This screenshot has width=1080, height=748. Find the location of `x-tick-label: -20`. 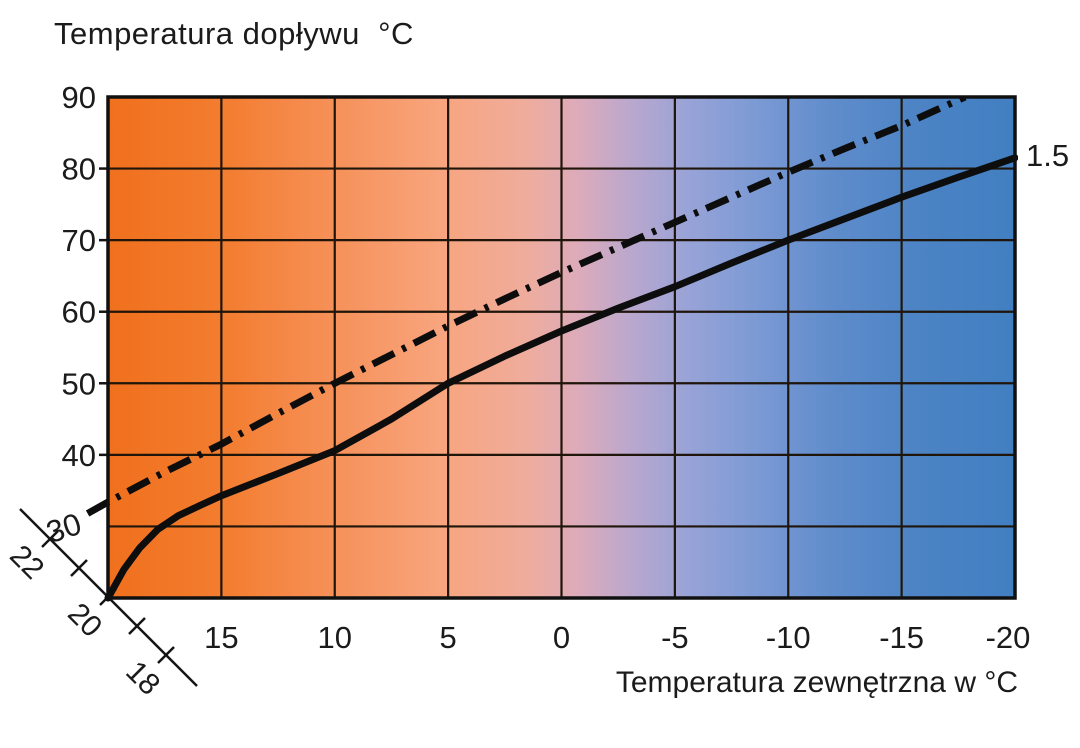

x-tick-label: -20 is located at coordinates (1008, 637).